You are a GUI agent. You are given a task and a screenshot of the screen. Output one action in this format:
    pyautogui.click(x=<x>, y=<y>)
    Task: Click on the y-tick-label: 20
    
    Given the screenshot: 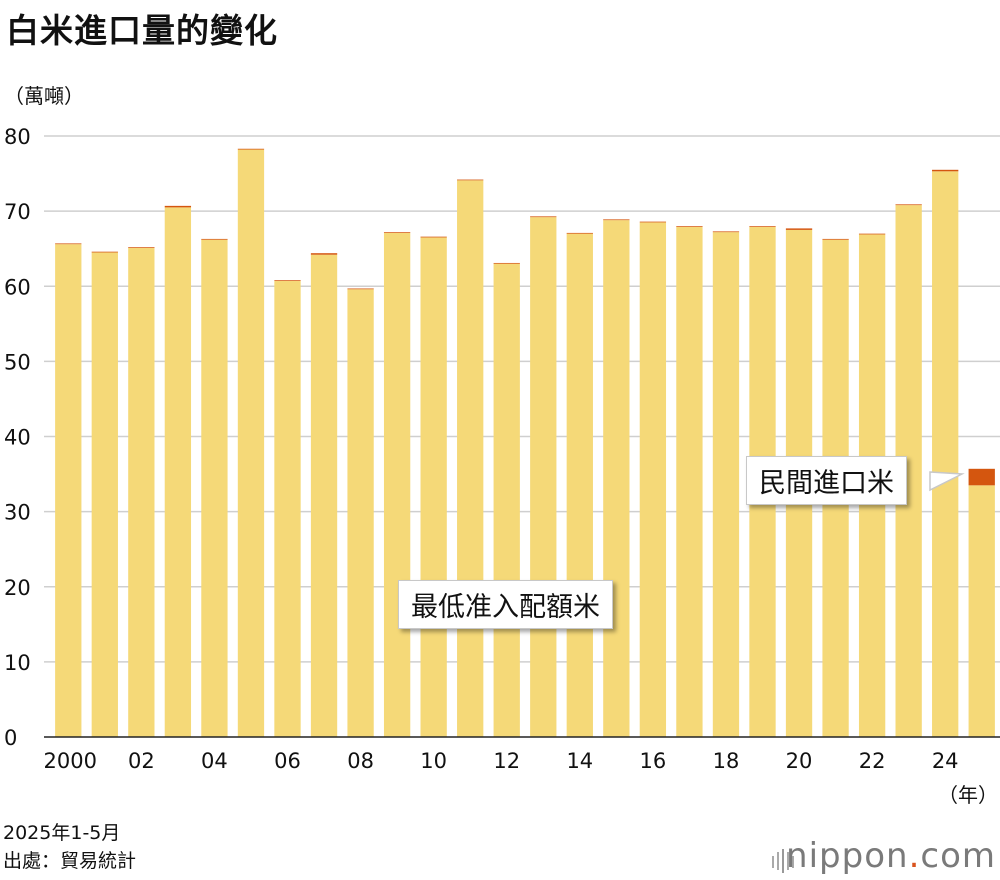 What is the action you would take?
    pyautogui.click(x=17, y=588)
    